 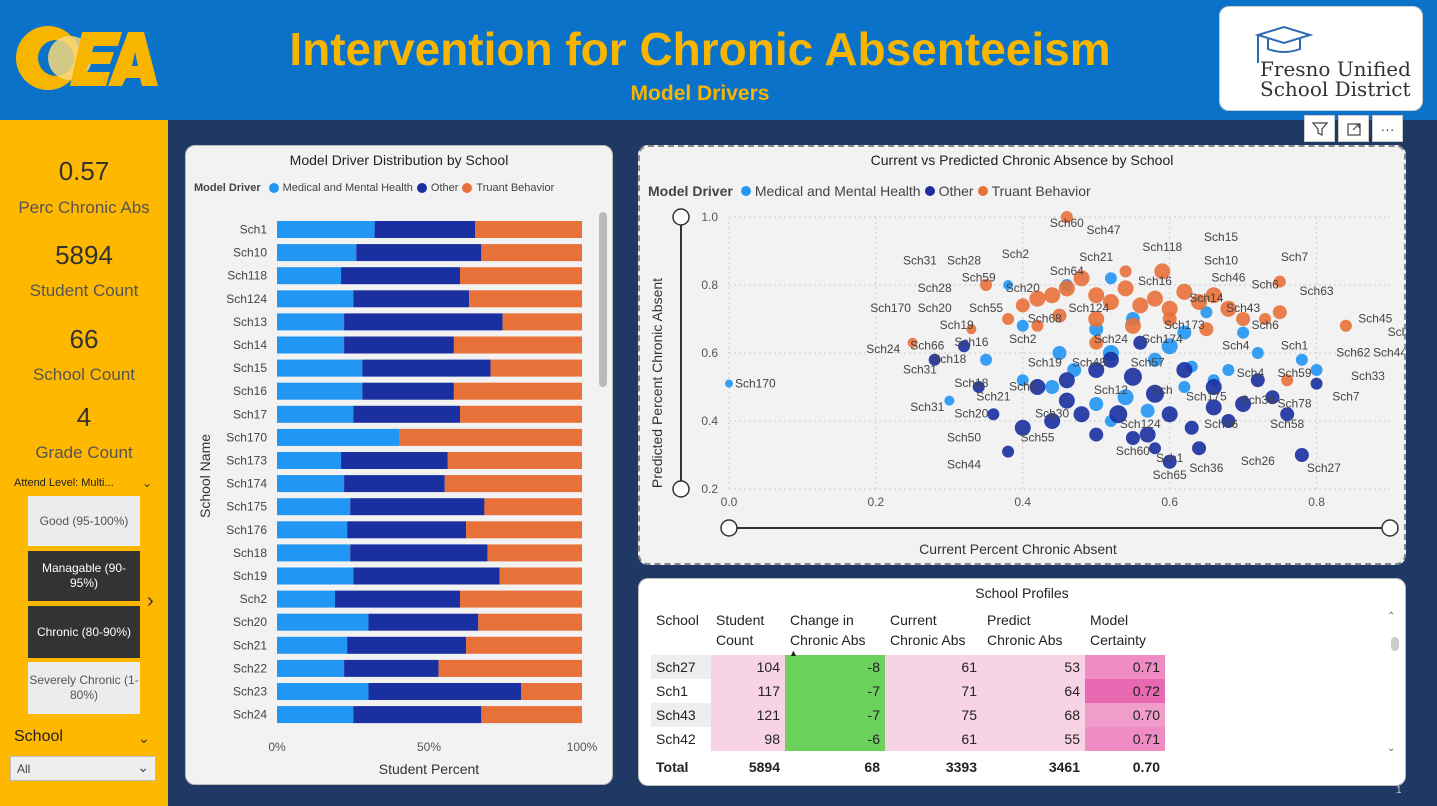 I want to click on y-slider-handle-top, so click(x=681, y=217).